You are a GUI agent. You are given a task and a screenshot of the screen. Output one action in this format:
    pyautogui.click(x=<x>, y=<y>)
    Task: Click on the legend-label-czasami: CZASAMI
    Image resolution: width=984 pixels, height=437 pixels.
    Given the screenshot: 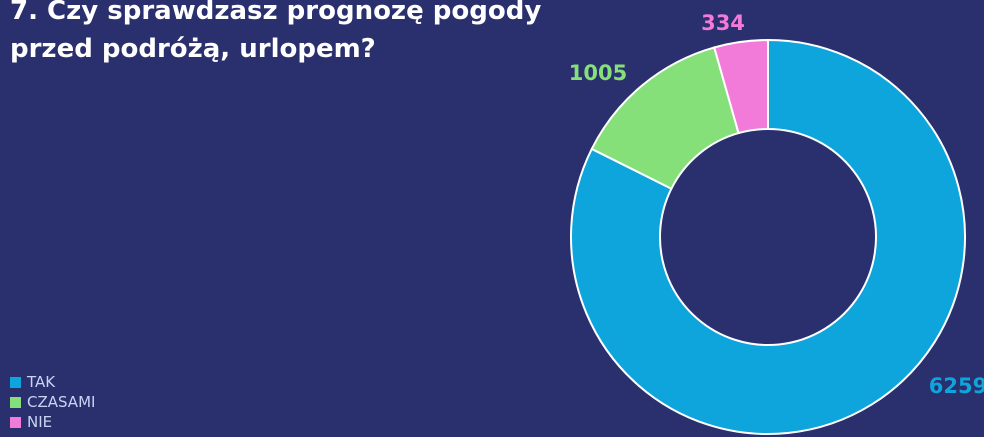 What is the action you would take?
    pyautogui.click(x=61, y=402)
    